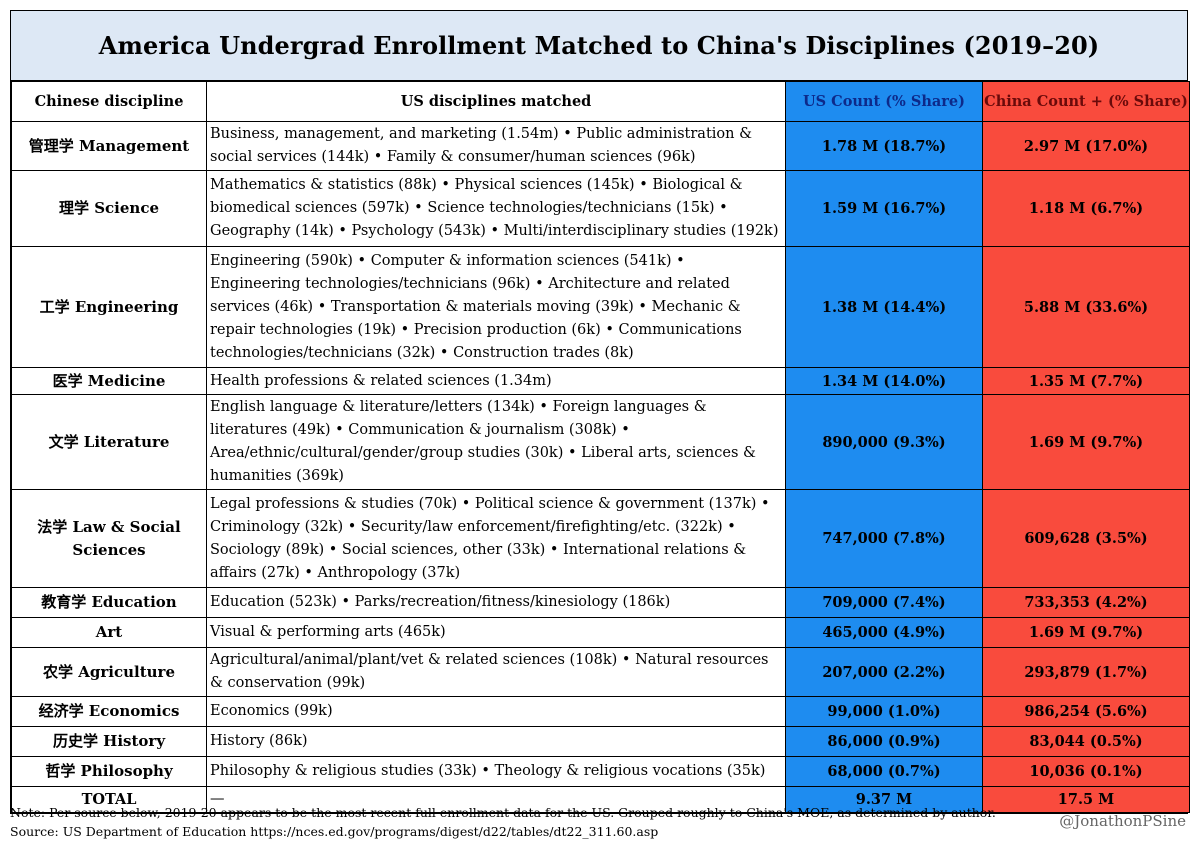 The height and width of the screenshot is (853, 1200). Describe the element at coordinates (884, 771) in the screenshot. I see `row-us-count: 68,000 (0.7%)` at that location.